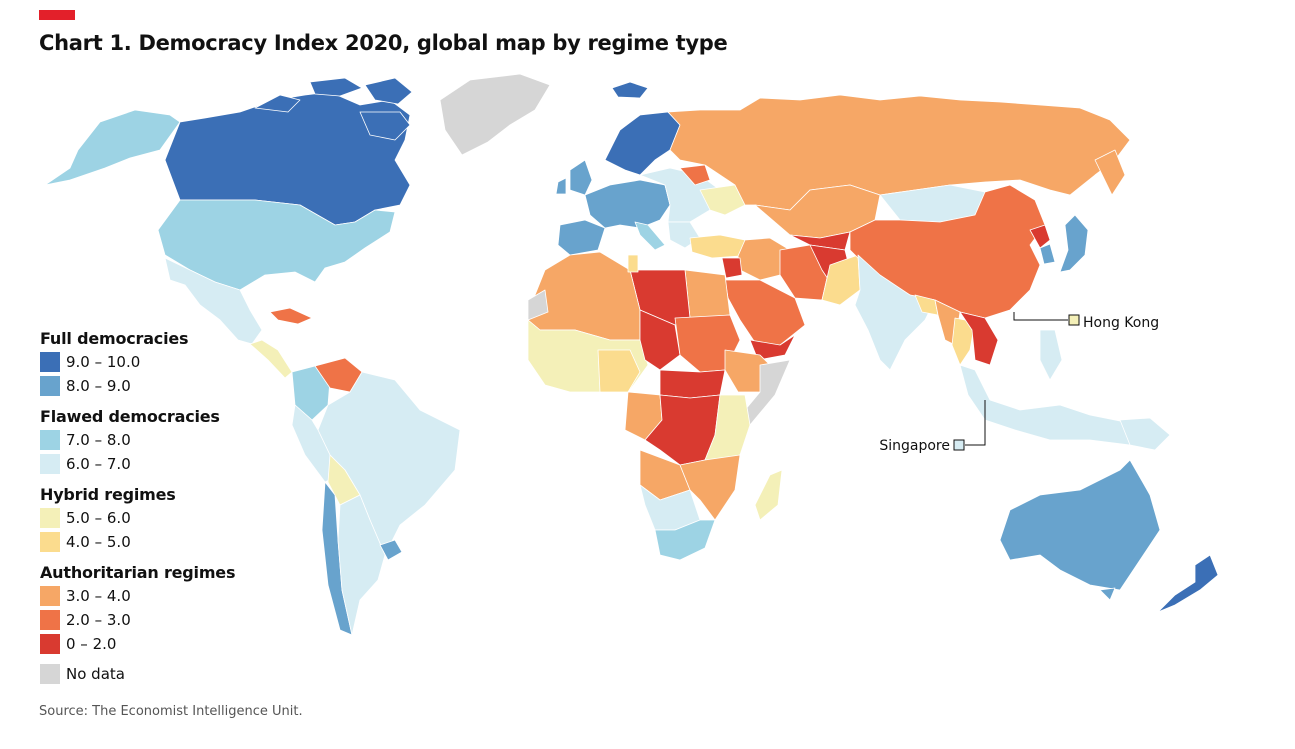  What do you see at coordinates (98, 542) in the screenshot?
I see `legend-item-label: 4.0 – 5.0` at bounding box center [98, 542].